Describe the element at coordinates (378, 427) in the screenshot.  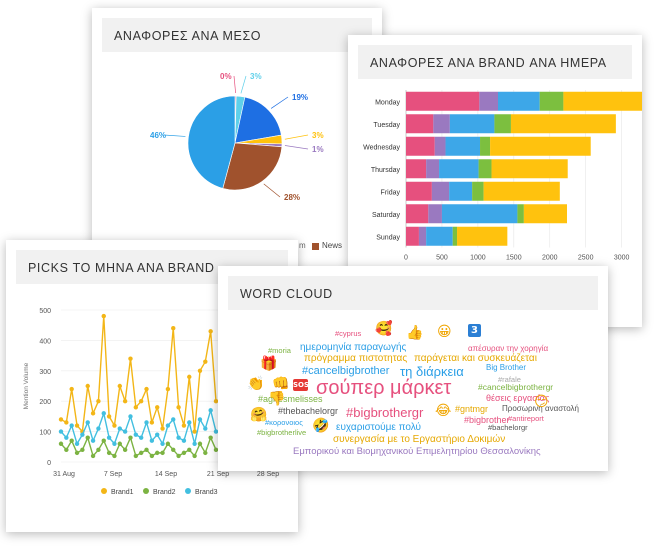
I see `word-cloud-term: ευχαριστούμε πολύ` at that location.